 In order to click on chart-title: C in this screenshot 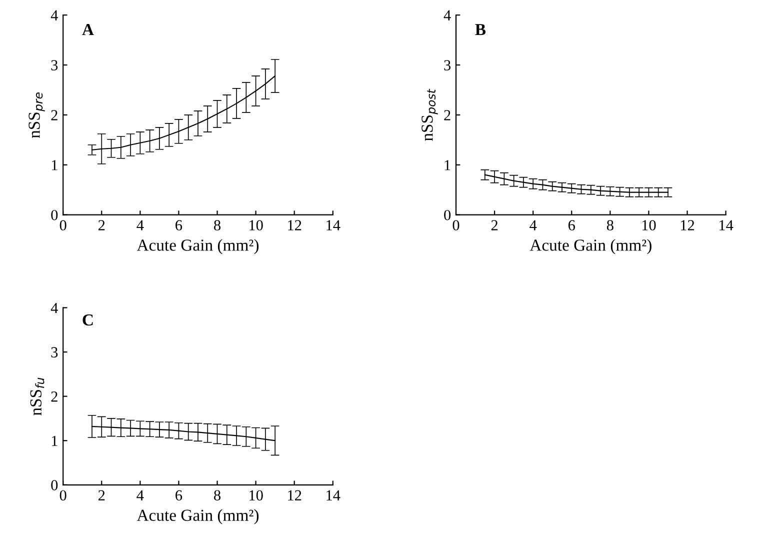, I will do `click(87, 320)`.